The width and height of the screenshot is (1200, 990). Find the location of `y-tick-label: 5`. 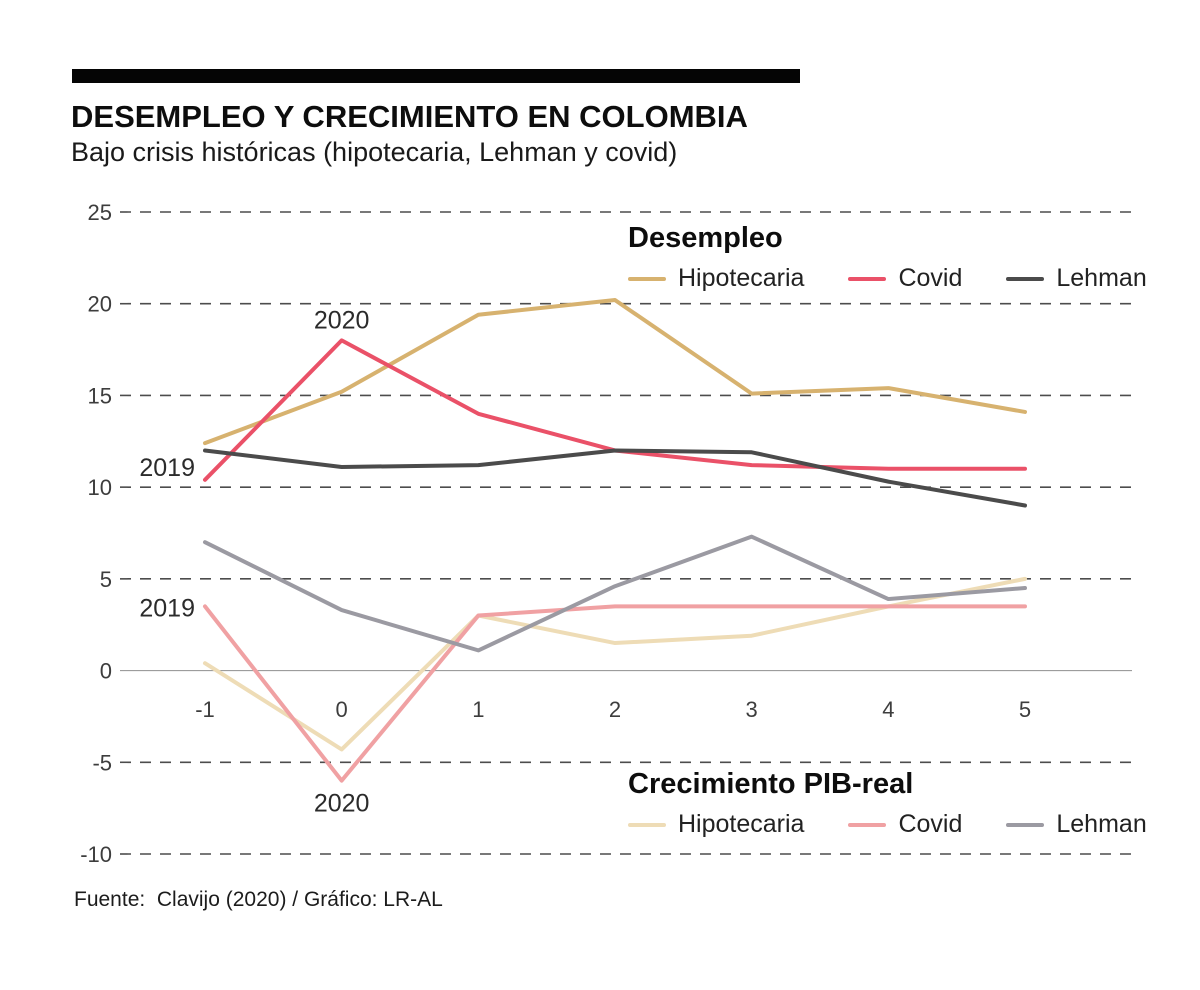

y-tick-label: 5 is located at coordinates (106, 579).